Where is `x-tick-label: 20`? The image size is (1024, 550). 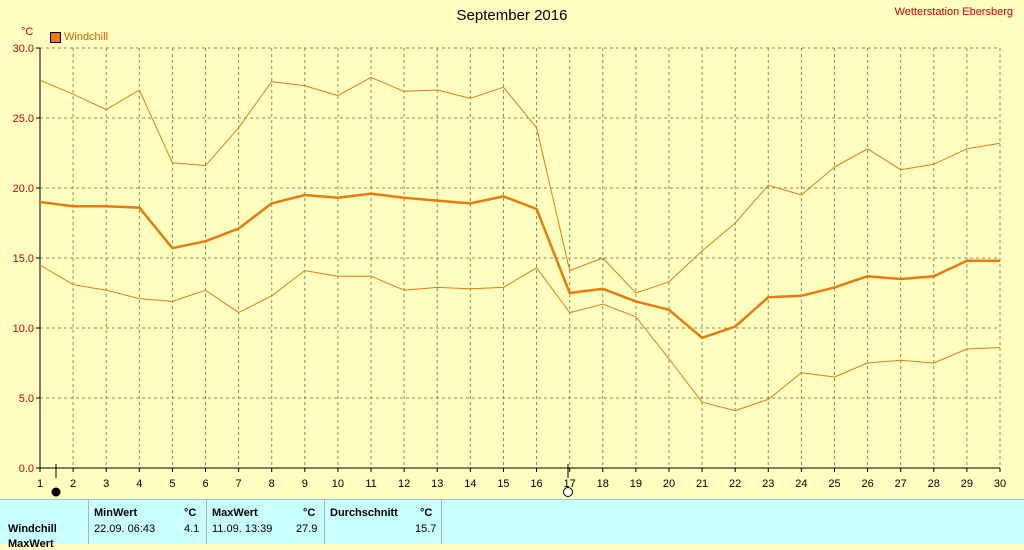
x-tick-label: 20 is located at coordinates (669, 484).